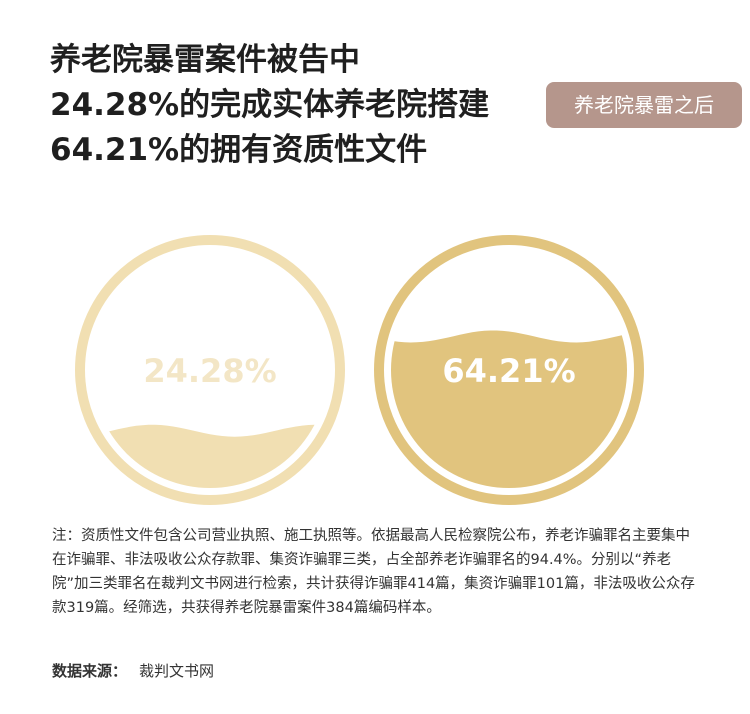 Image resolution: width=750 pixels, height=714 pixels. I want to click on title-line-2: 24.28%的完成实体养老院搭建, so click(270, 105).